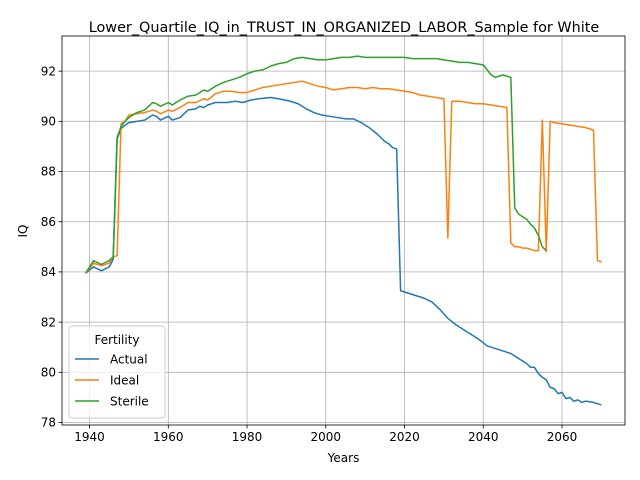  I want to click on y-tick-label: 78, so click(48, 423).